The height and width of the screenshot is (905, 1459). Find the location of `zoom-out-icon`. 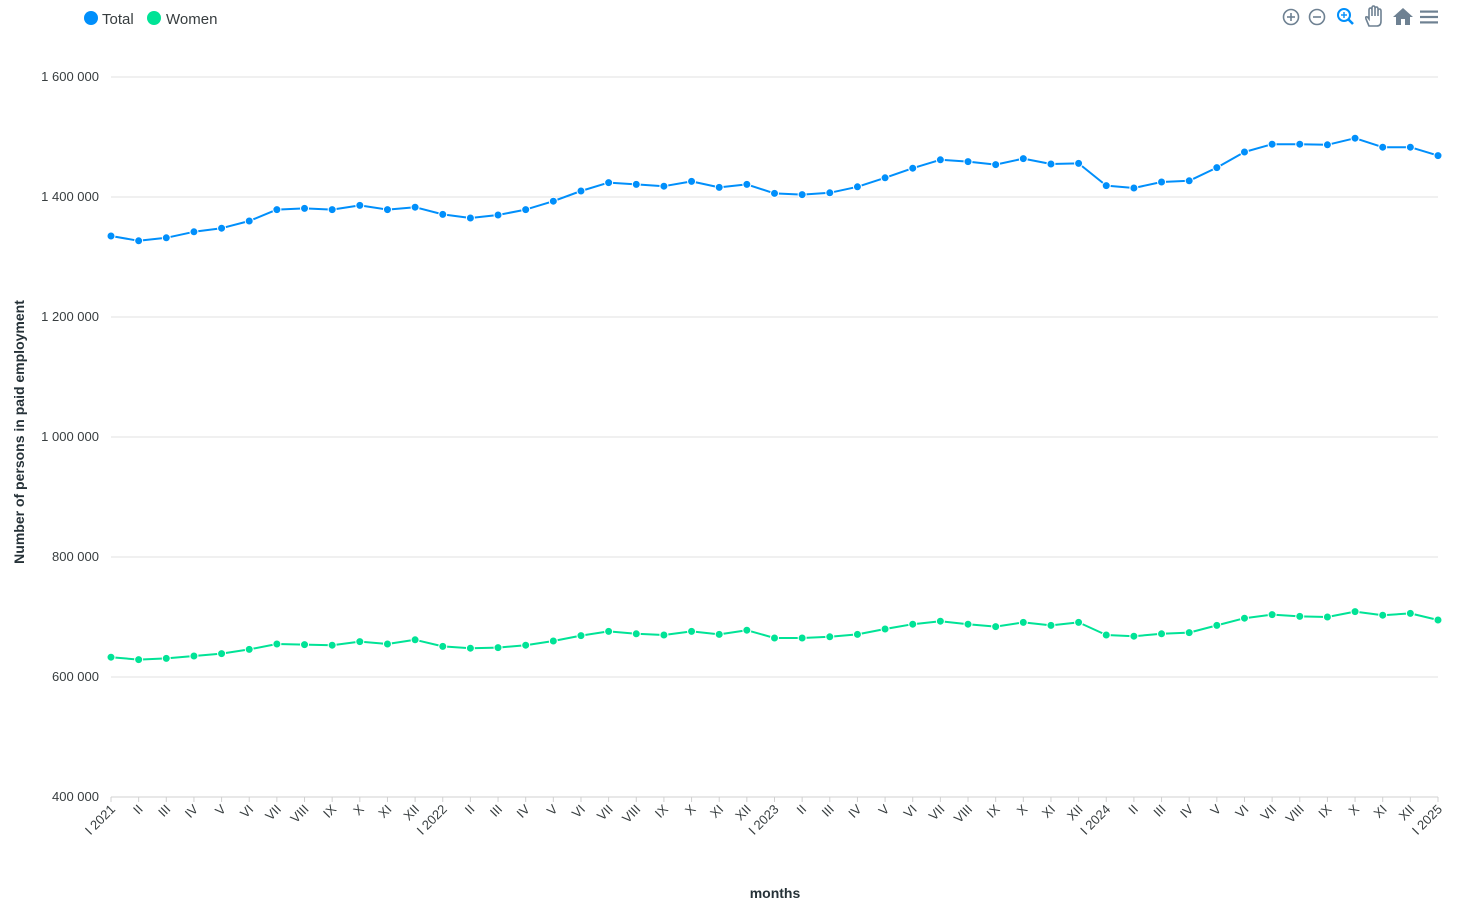

zoom-out-icon is located at coordinates (1317, 17).